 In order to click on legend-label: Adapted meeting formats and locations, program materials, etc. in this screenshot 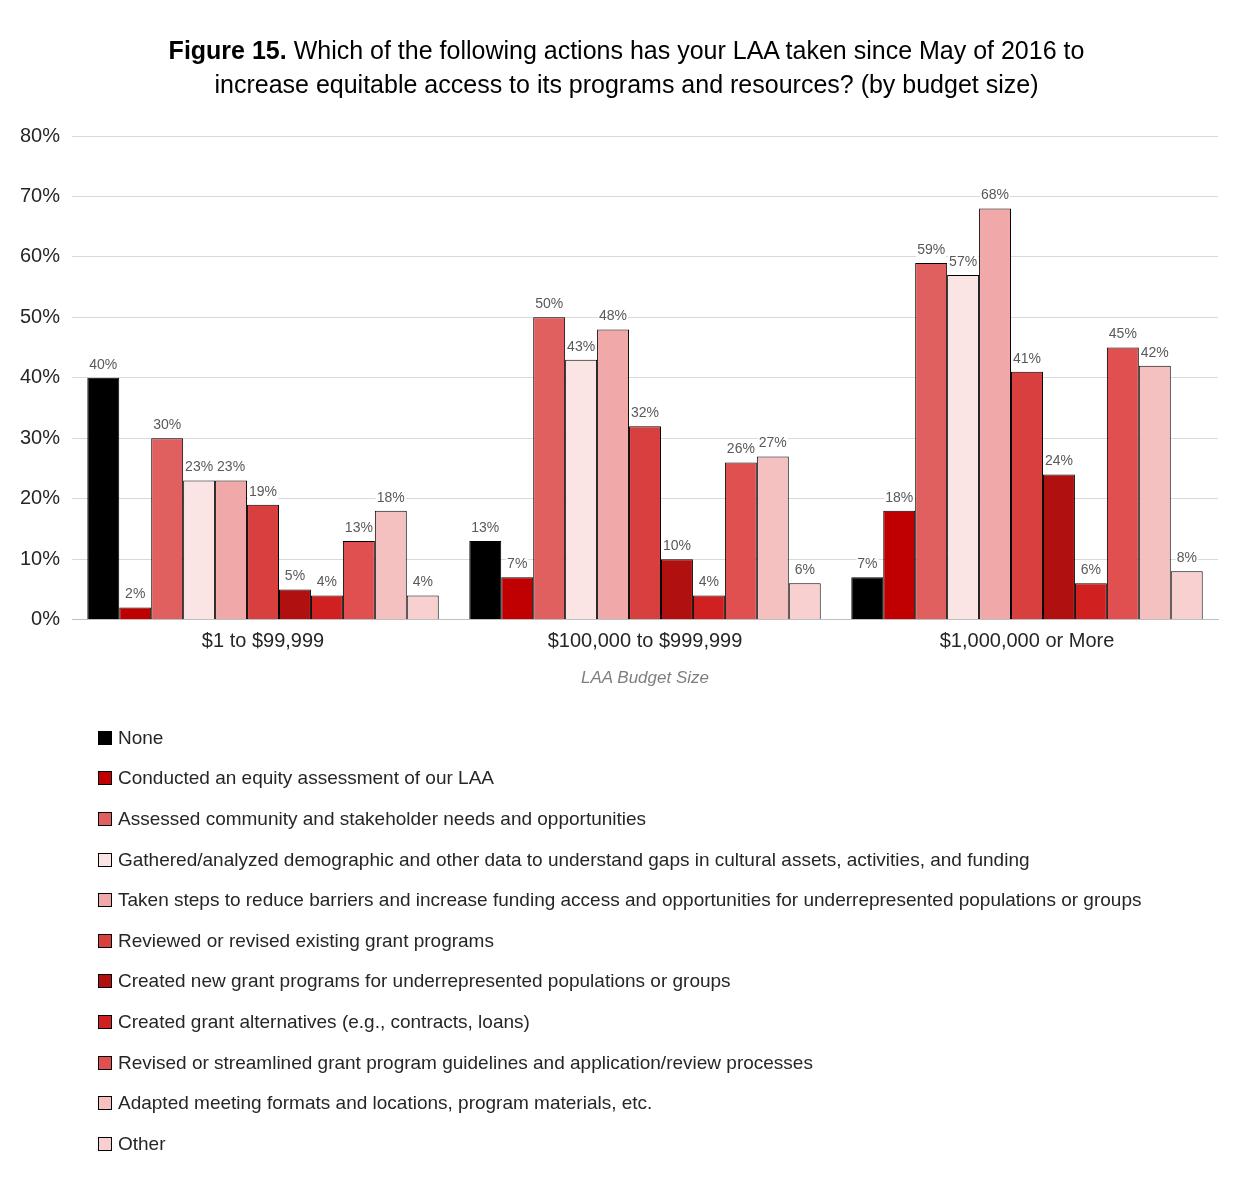, I will do `click(385, 1103)`.